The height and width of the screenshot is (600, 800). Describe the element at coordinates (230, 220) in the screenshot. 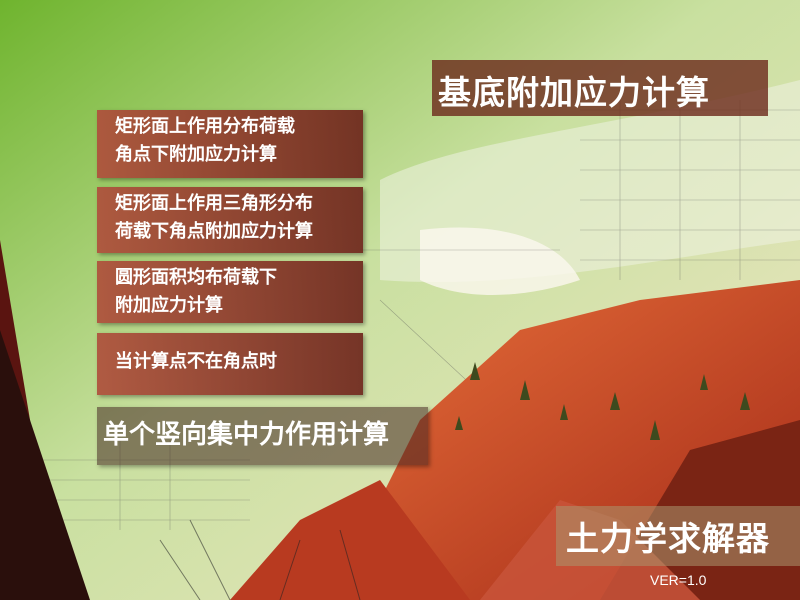

I see `rect-triangular-load-button: 矩形面上作用三角形分布 荷载下角点附加应力计算` at that location.